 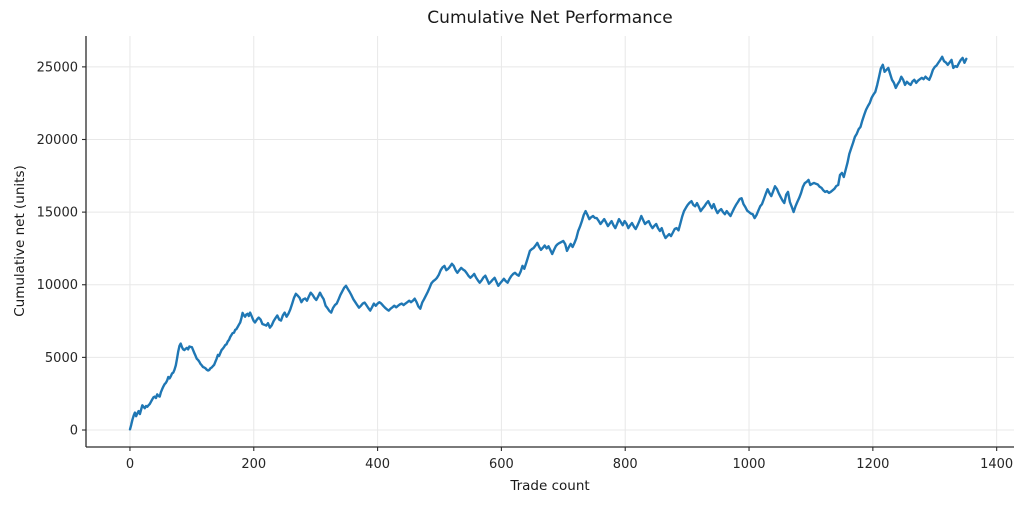 What do you see at coordinates (996, 464) in the screenshot?
I see `x-tick-label: 1400` at bounding box center [996, 464].